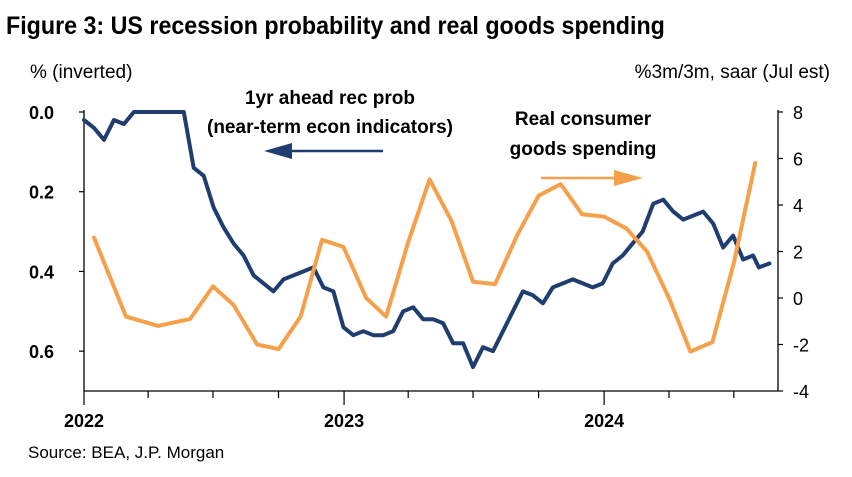 This screenshot has width=852, height=477. Describe the element at coordinates (798, 113) in the screenshot. I see `right-tick-label: 8` at that location.